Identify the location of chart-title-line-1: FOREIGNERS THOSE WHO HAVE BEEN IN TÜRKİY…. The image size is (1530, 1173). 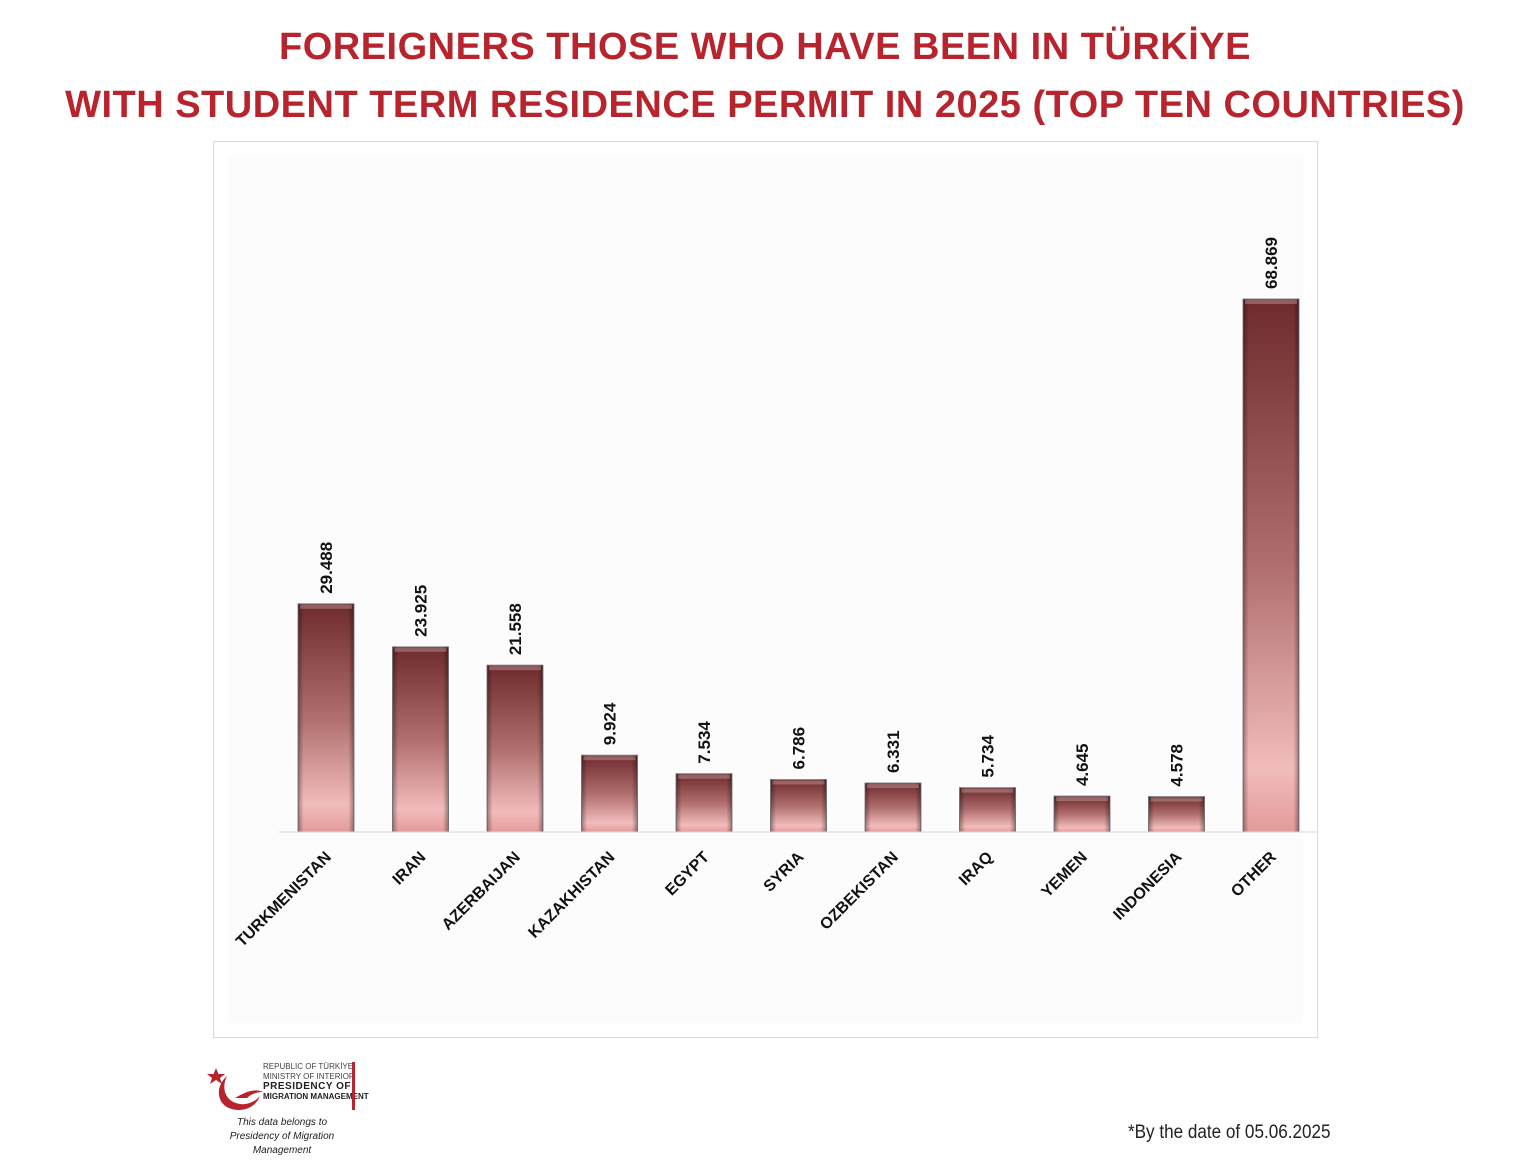
(765, 47).